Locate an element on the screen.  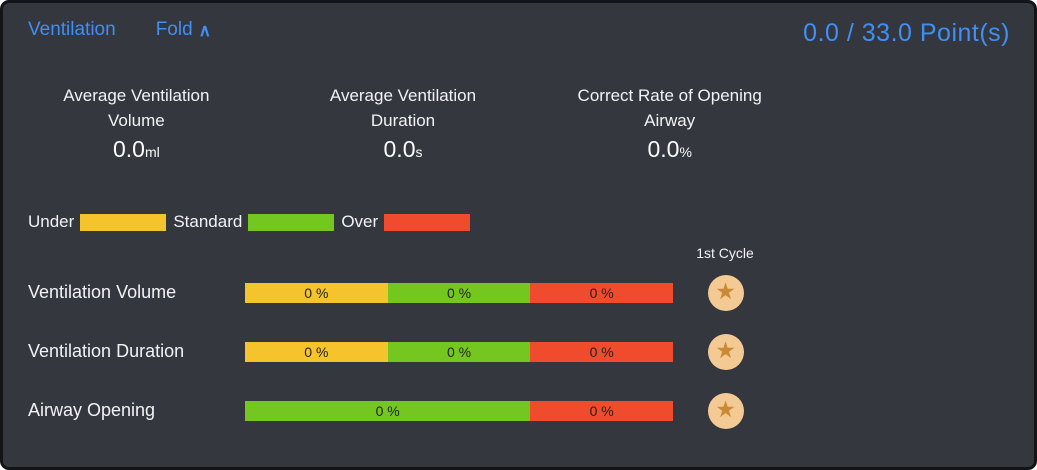
fold-toggle: Fold ∧ is located at coordinates (183, 30).